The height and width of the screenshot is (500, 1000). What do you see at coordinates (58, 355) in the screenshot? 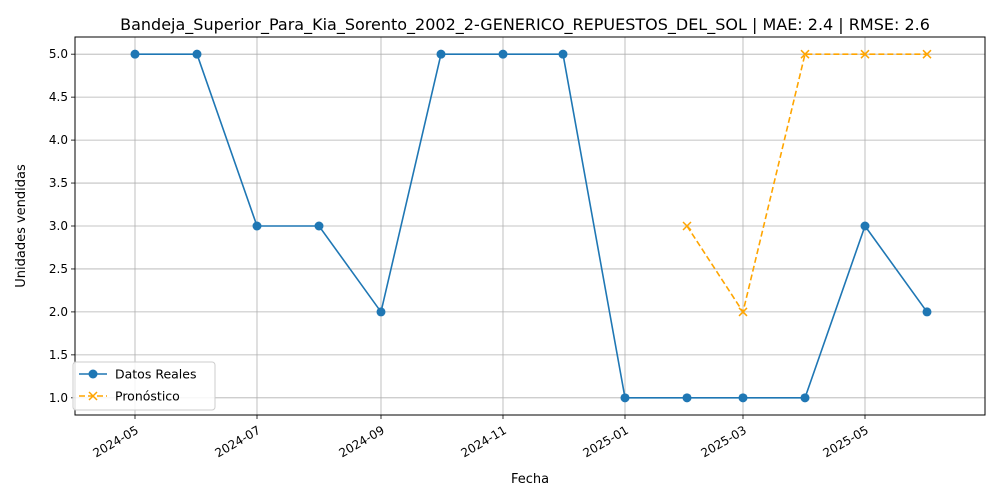
I see `y-tick-label: 1.5` at bounding box center [58, 355].